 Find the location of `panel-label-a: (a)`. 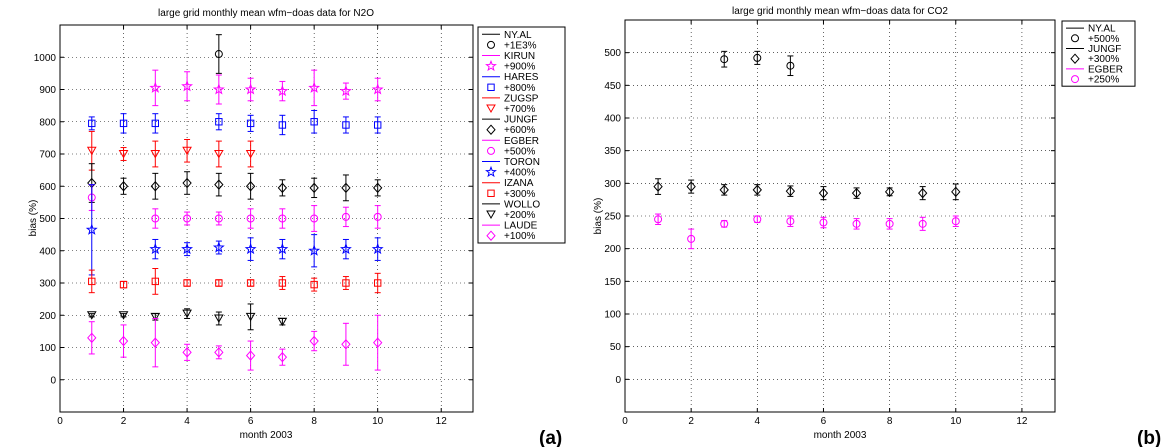

panel-label-a: (a) is located at coordinates (550, 437).